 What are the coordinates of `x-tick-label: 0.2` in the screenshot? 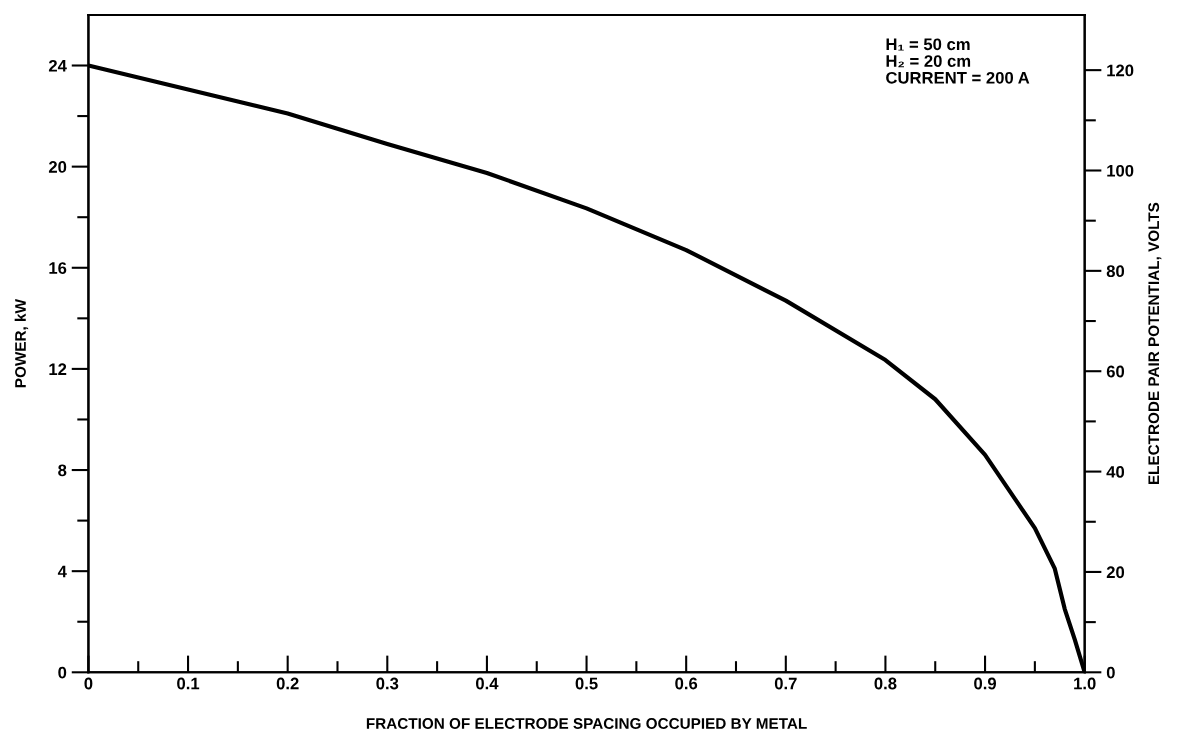 It's located at (287, 683).